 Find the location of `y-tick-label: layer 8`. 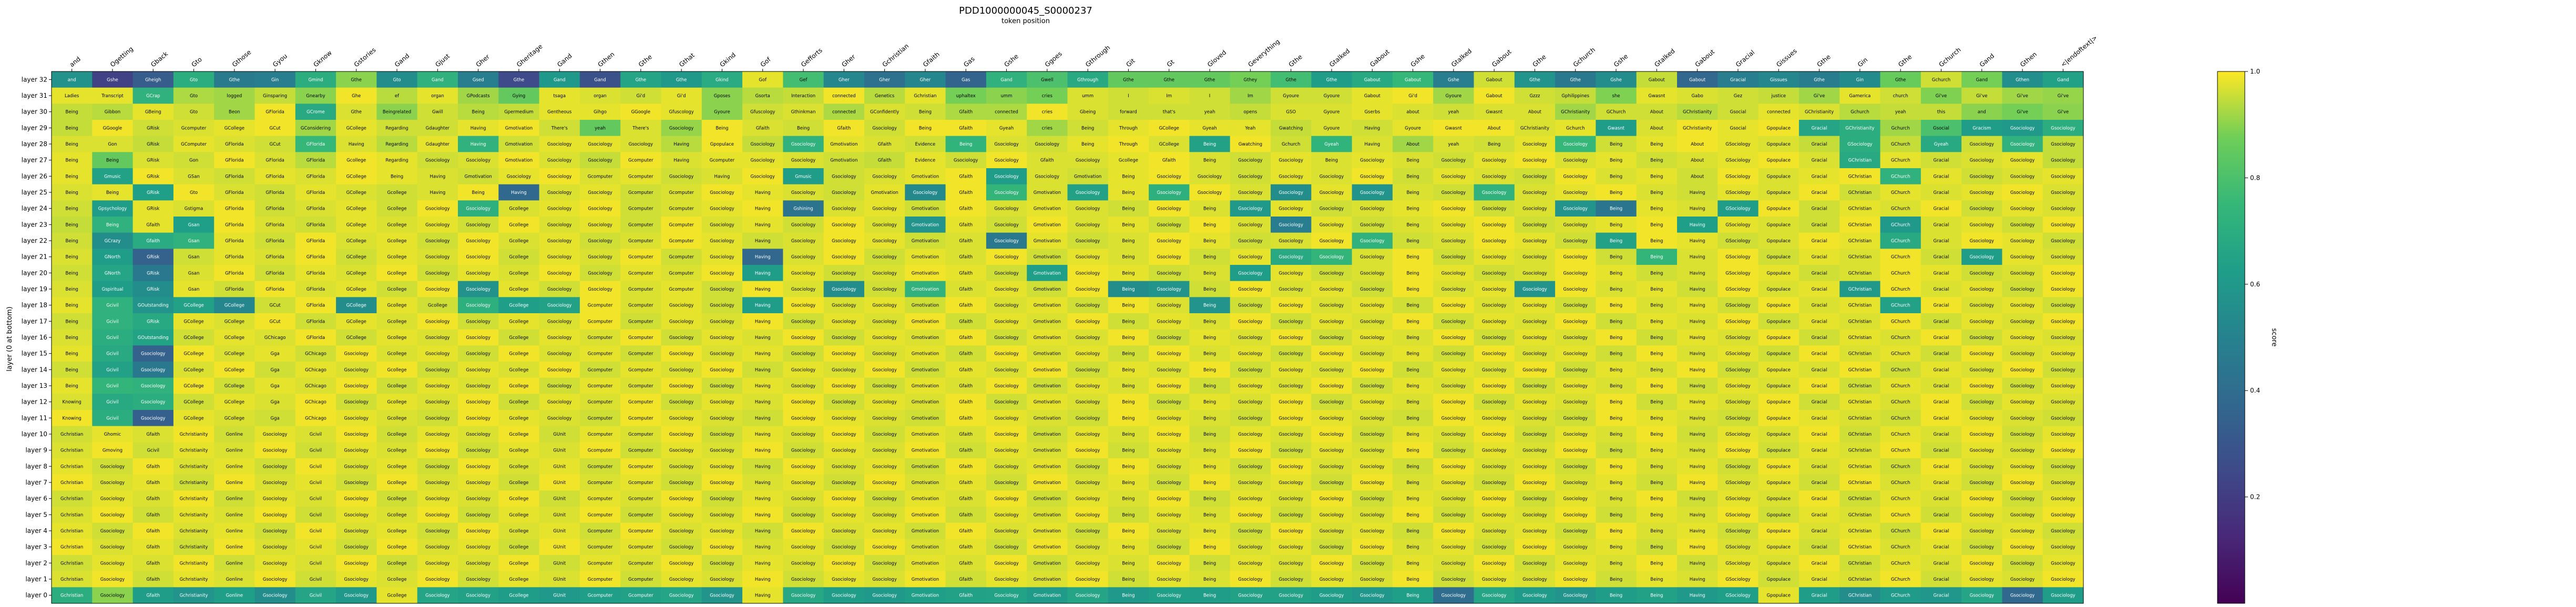

y-tick-label: layer 8 is located at coordinates (36, 466).